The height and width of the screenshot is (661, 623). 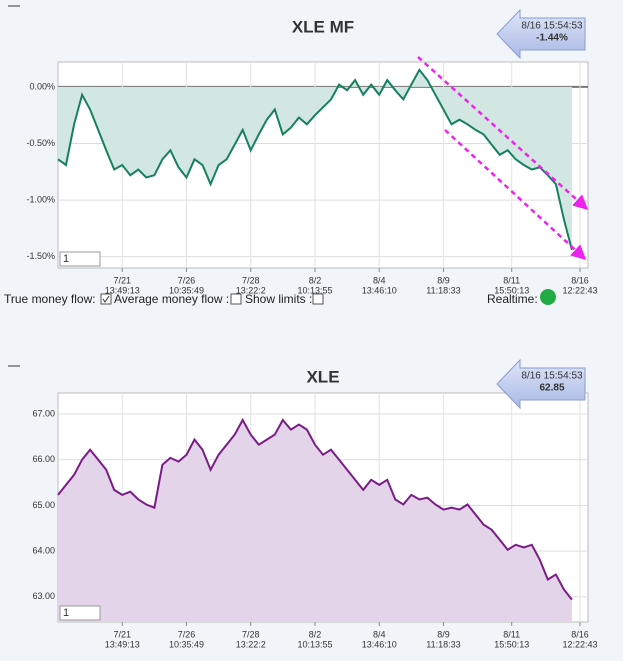 What do you see at coordinates (551, 388) in the screenshot?
I see `badge-value: 62.85` at bounding box center [551, 388].